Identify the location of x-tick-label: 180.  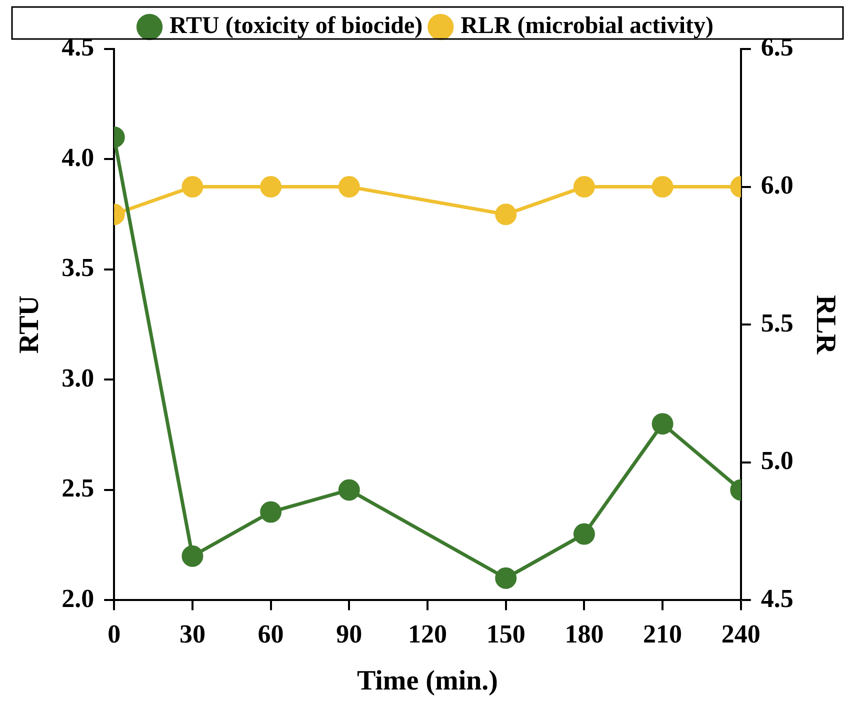
(584, 634).